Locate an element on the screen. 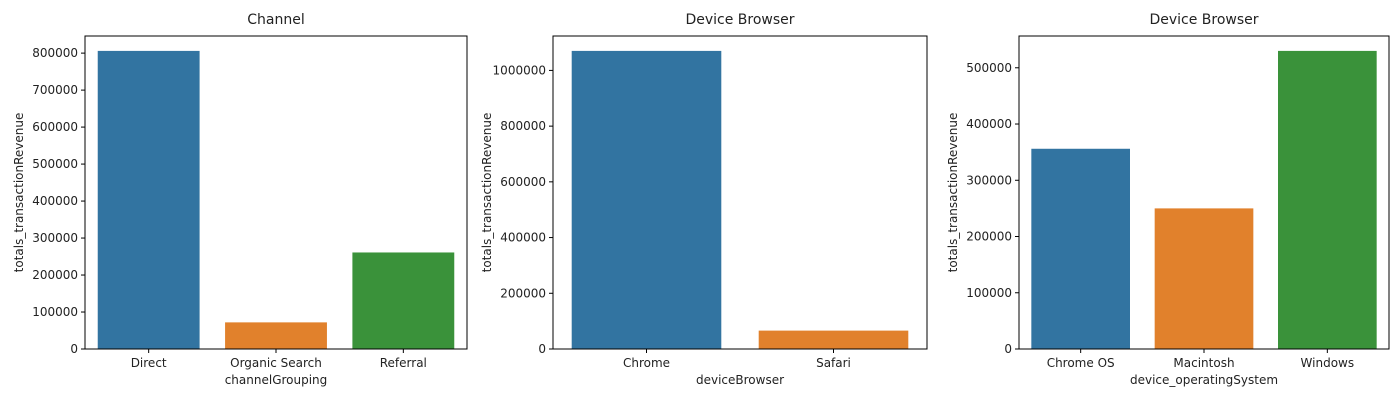  x-tick-label: Direct is located at coordinates (149, 363).